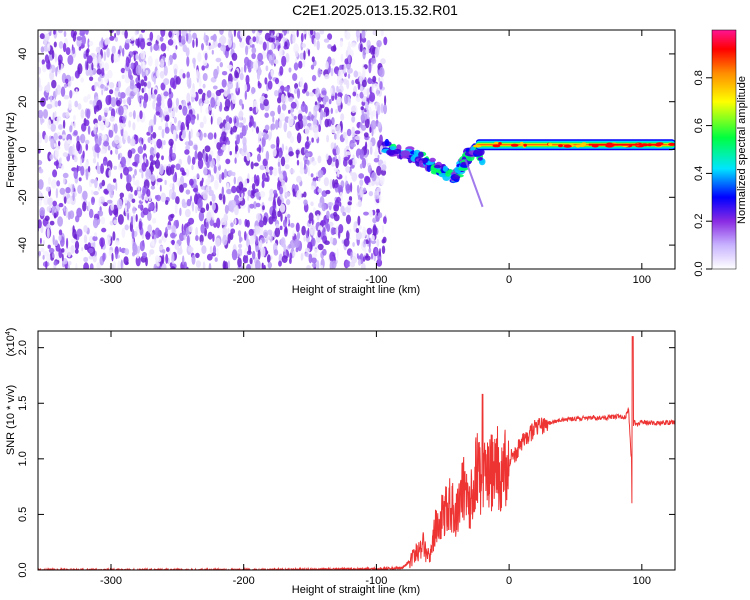 The image size is (750, 600). I want to click on x-tick-label: -300, so click(111, 280).